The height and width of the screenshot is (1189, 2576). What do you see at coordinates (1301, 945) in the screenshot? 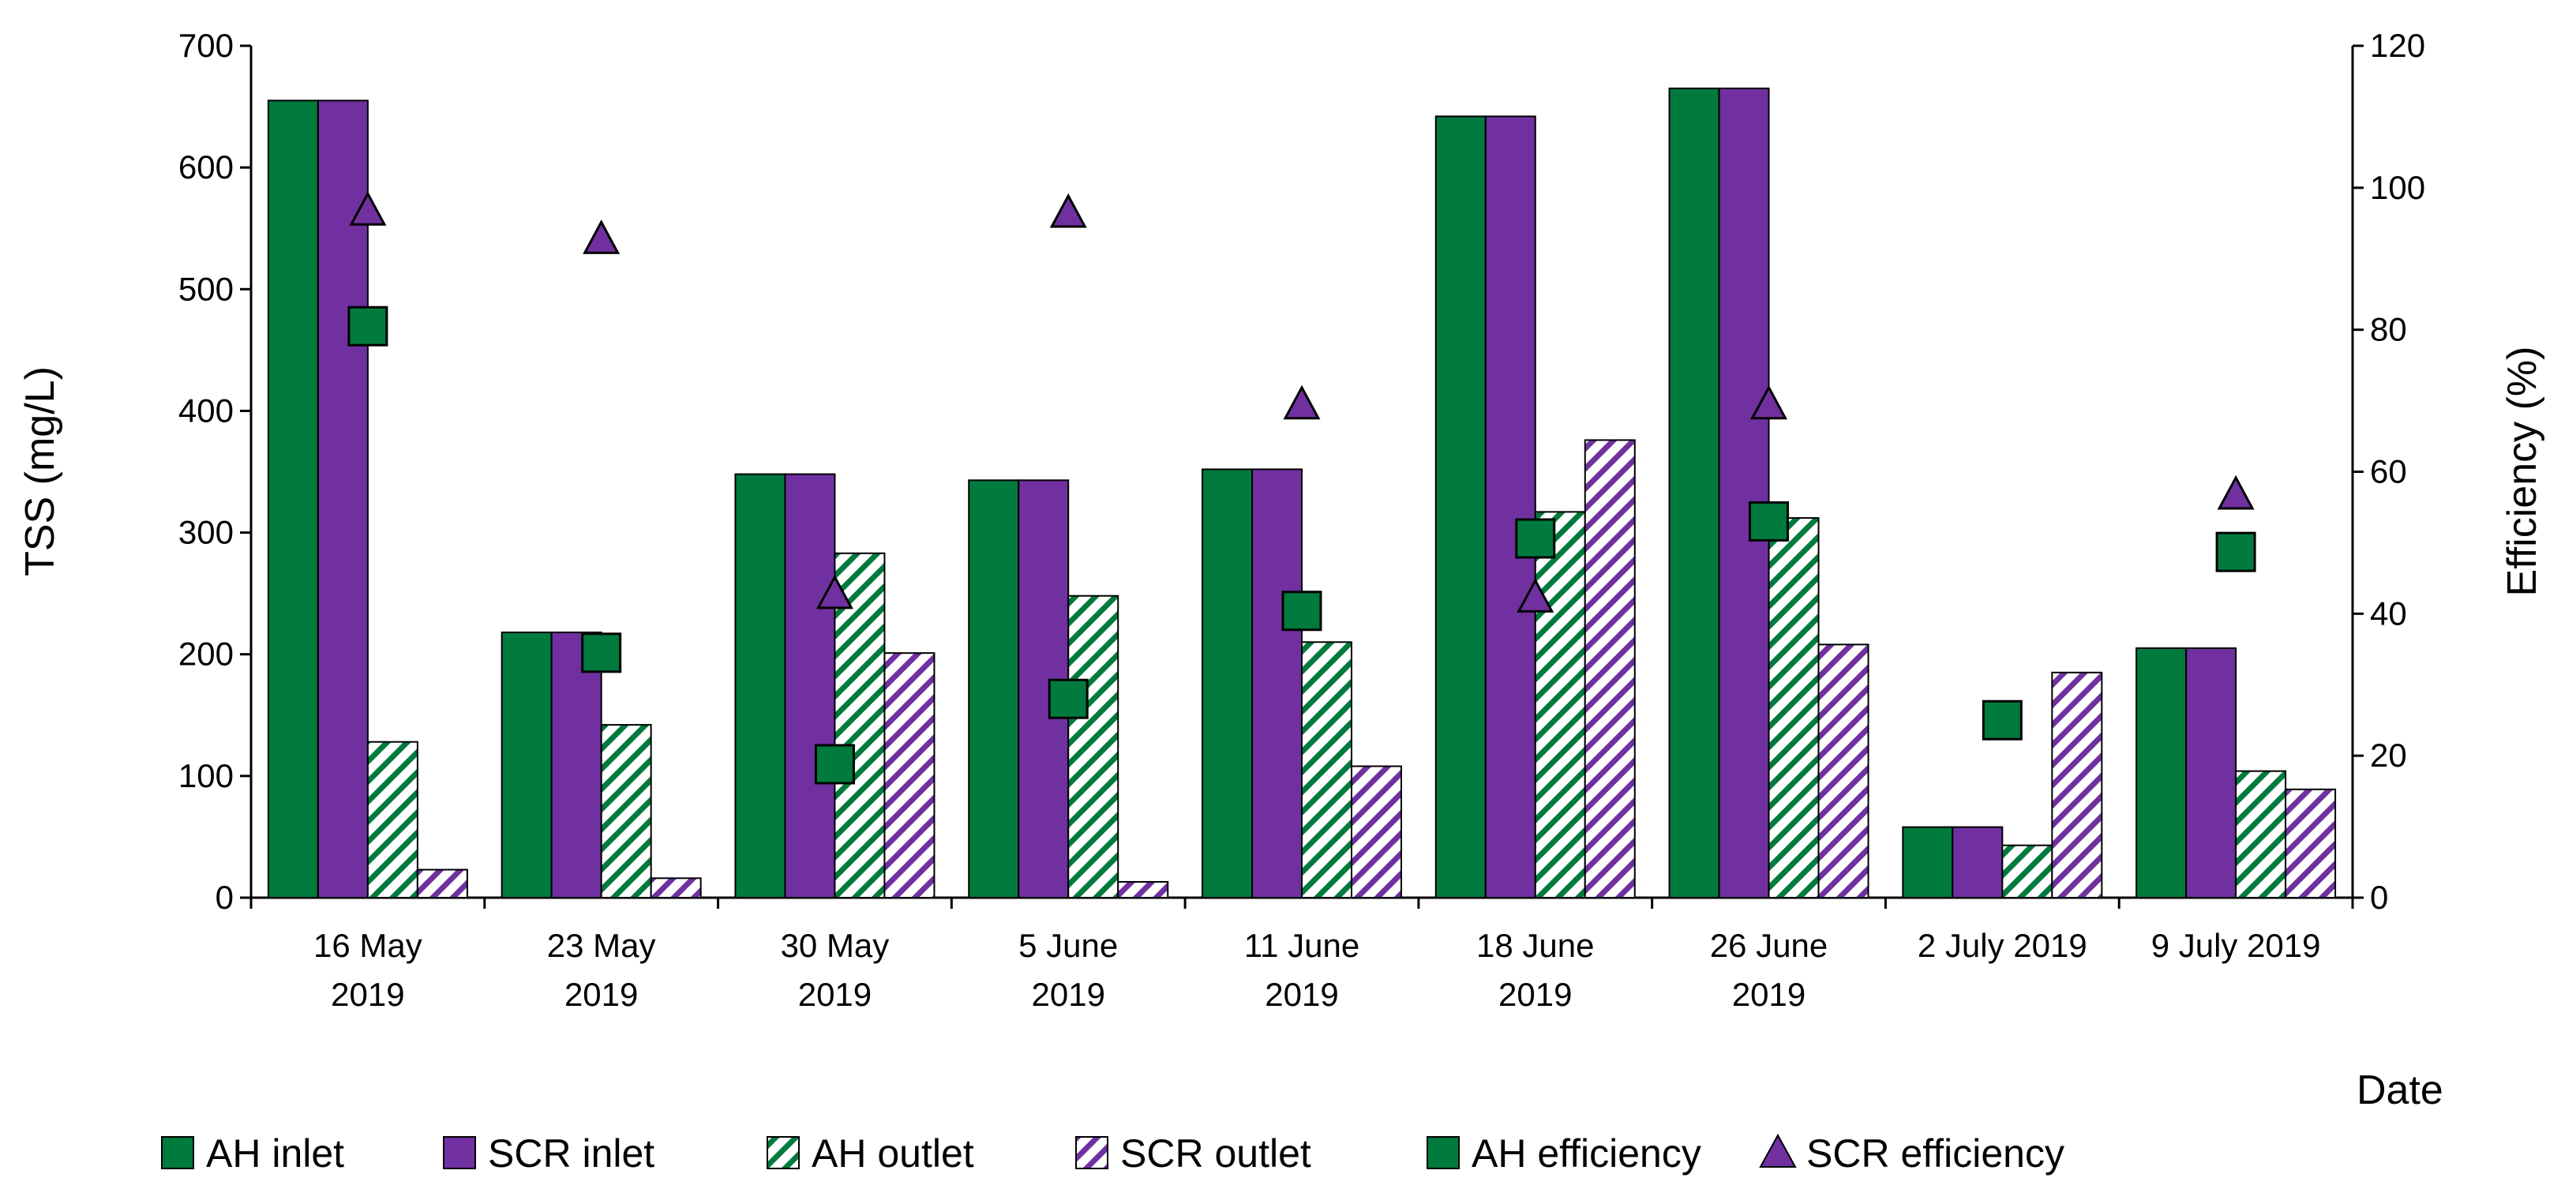
I see `x-category-label: 11 June` at bounding box center [1301, 945].